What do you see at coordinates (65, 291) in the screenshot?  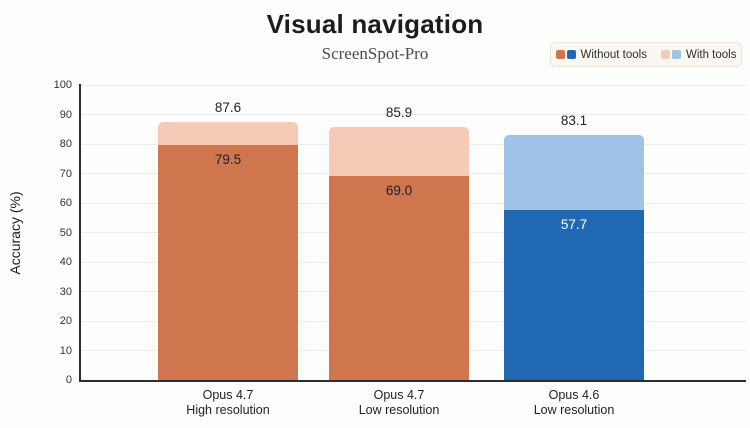 I see `y-tick-label: 30` at bounding box center [65, 291].